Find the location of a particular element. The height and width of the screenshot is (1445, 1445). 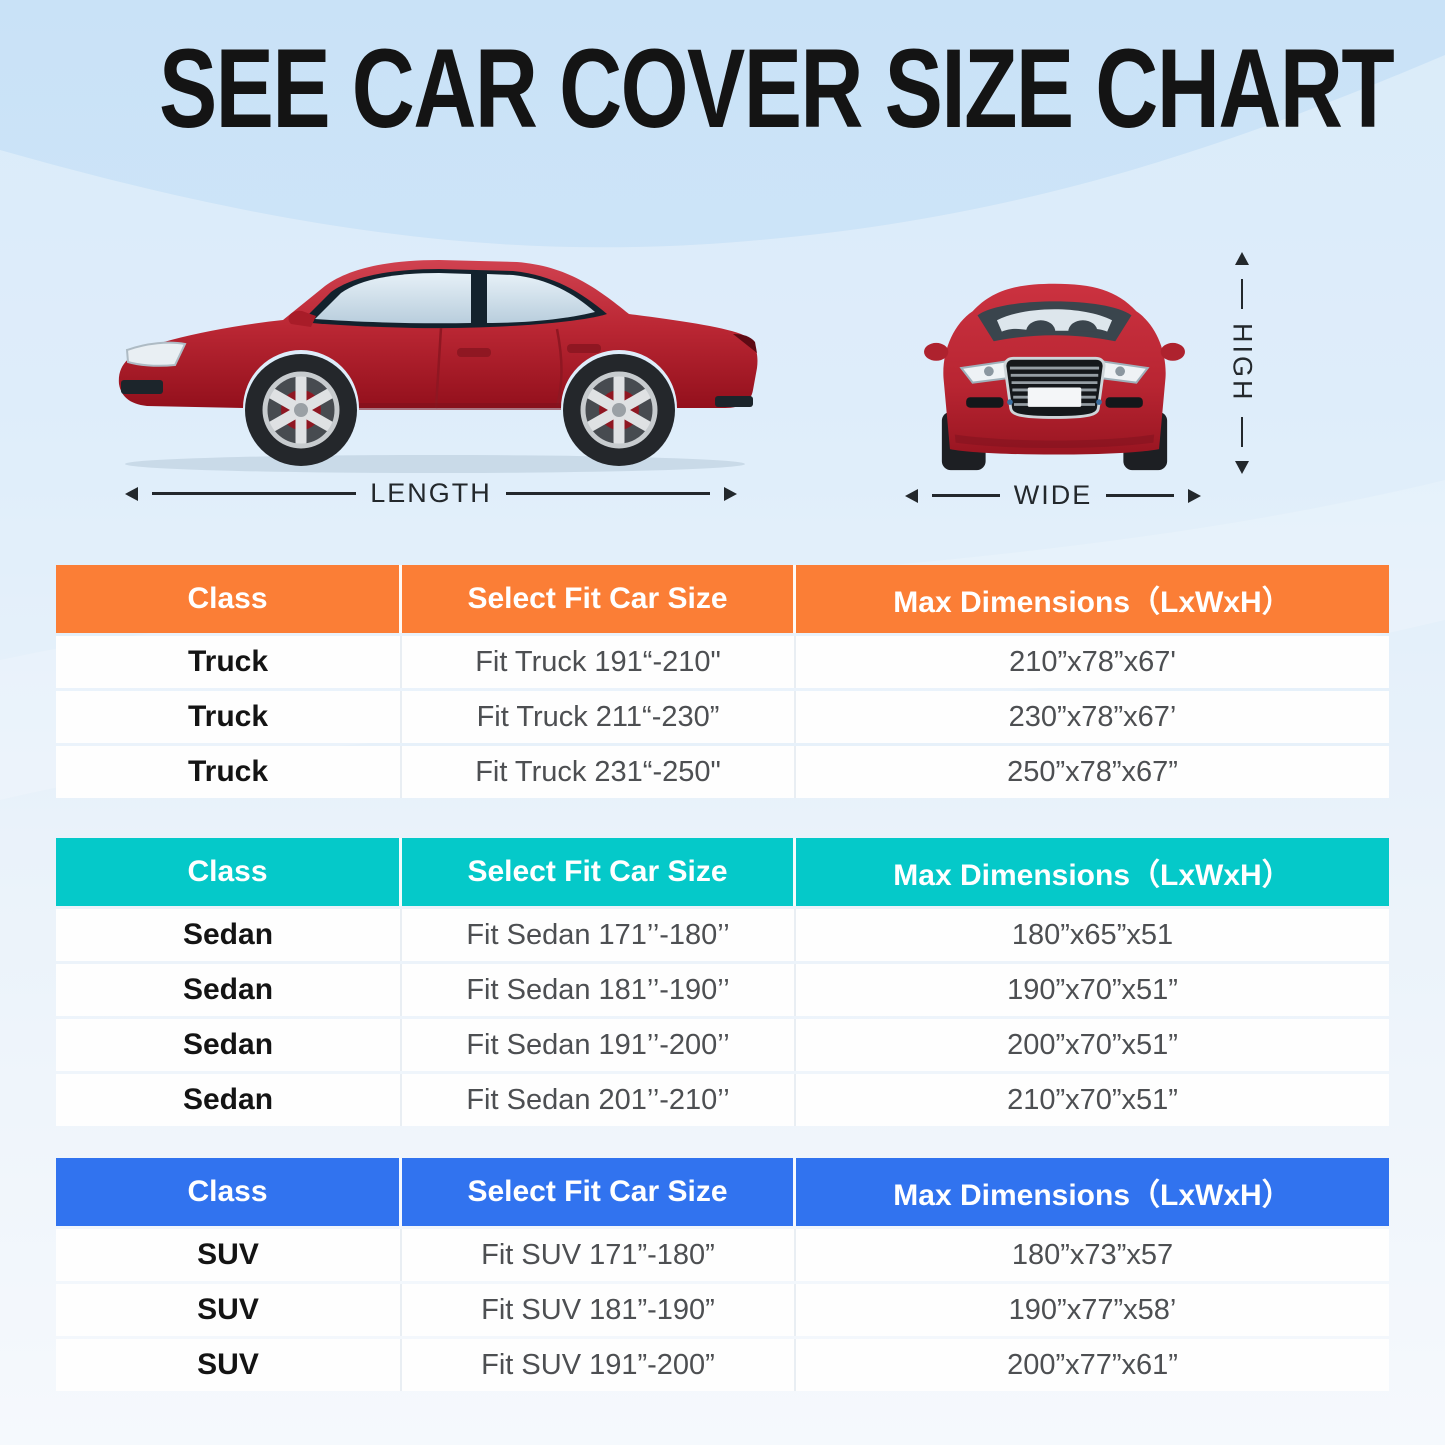

max-dimensions-cell: 200”x77”x61” is located at coordinates (1092, 1364).